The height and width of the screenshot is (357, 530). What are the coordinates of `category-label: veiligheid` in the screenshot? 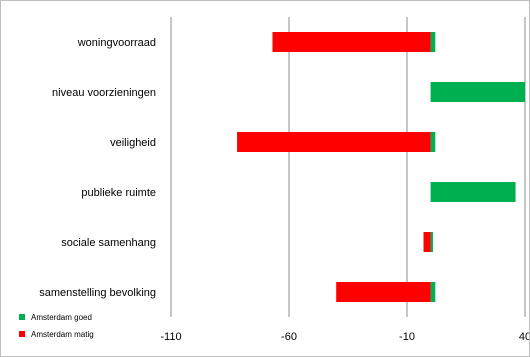 It's located at (133, 143).